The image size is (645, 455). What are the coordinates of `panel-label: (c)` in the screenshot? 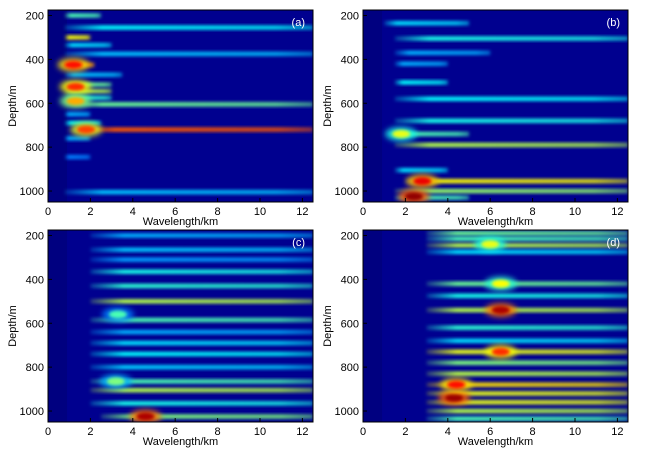 It's located at (298, 243).